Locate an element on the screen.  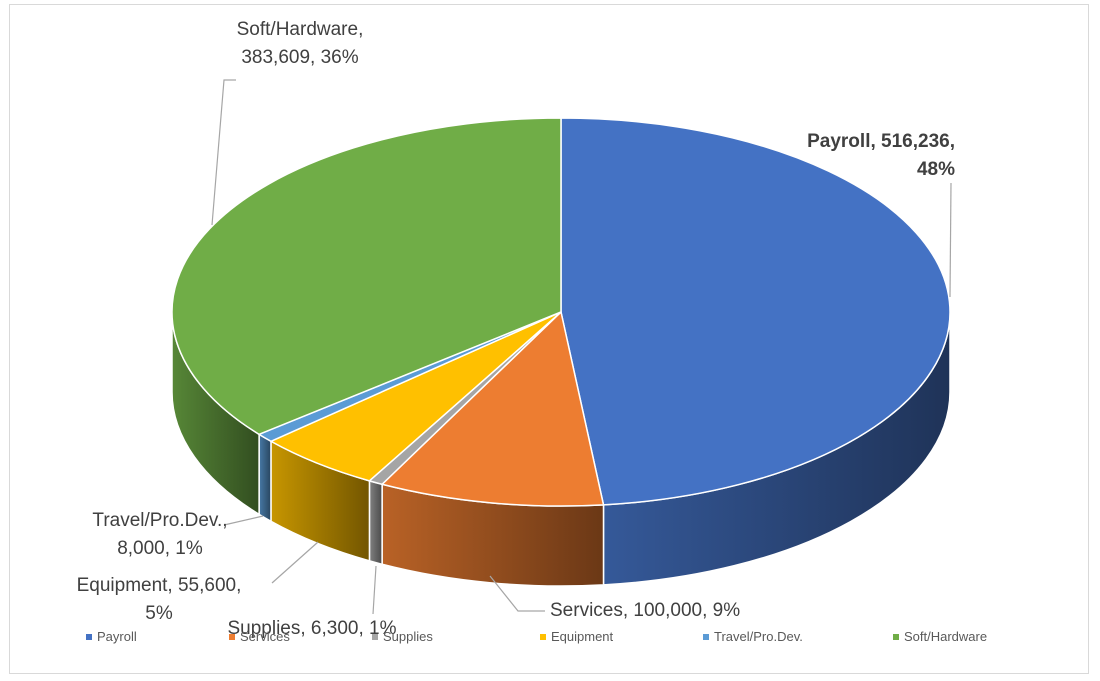
legend-label-travel-pro-dev-: Travel/Pro.Dev. is located at coordinates (758, 636).